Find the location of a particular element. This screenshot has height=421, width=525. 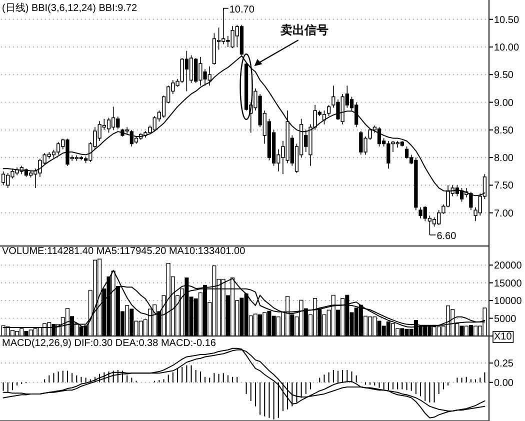

y-tick-label: 7.00 is located at coordinates (504, 214).